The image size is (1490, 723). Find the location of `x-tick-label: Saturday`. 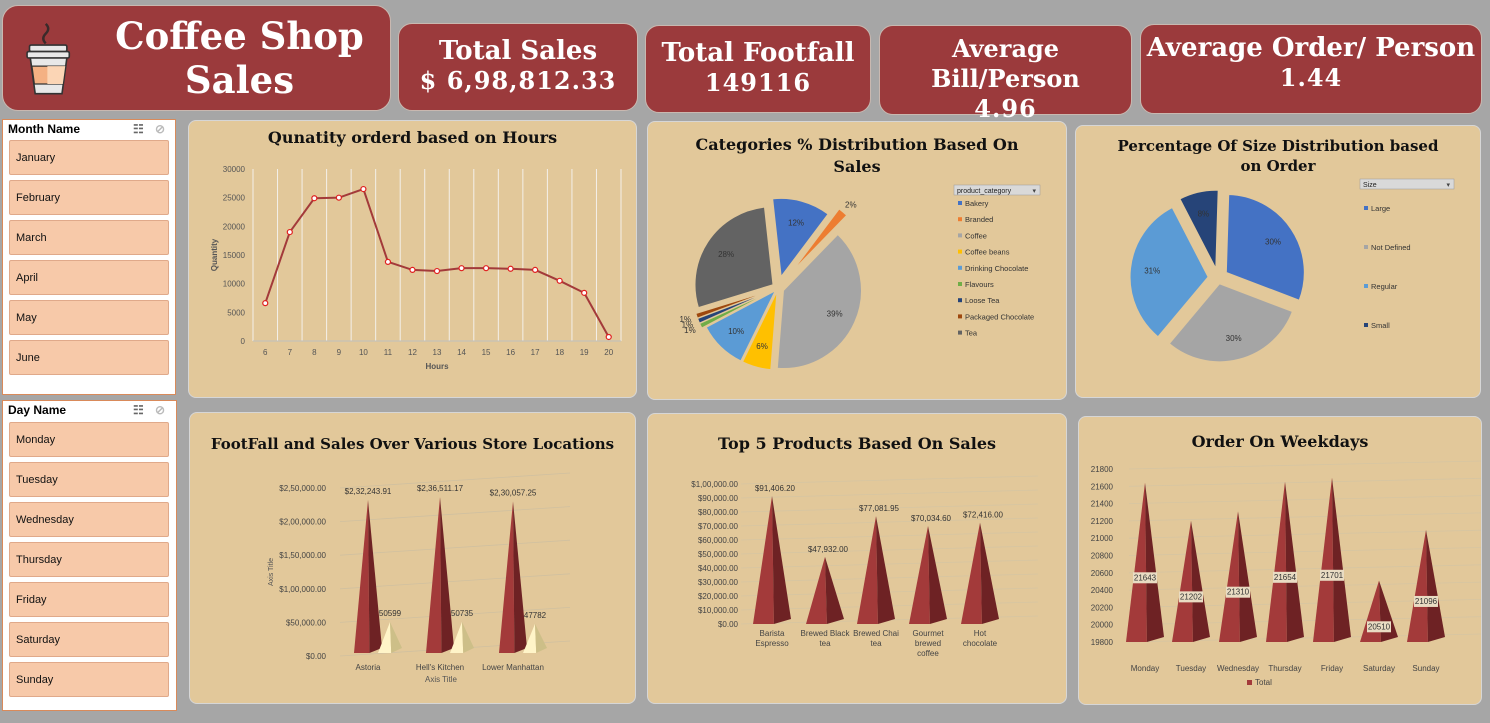

x-tick-label: Saturday is located at coordinates (1379, 668).